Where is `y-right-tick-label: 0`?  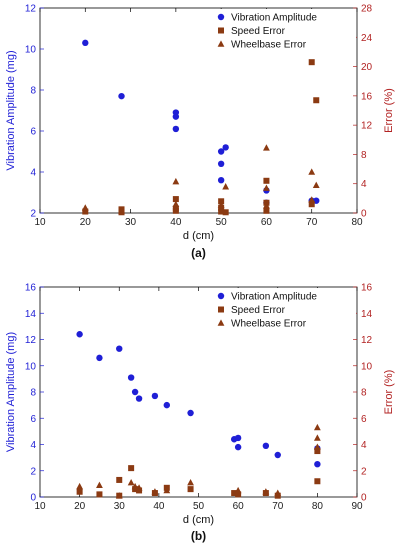 y-right-tick-label: 0 is located at coordinates (364, 214).